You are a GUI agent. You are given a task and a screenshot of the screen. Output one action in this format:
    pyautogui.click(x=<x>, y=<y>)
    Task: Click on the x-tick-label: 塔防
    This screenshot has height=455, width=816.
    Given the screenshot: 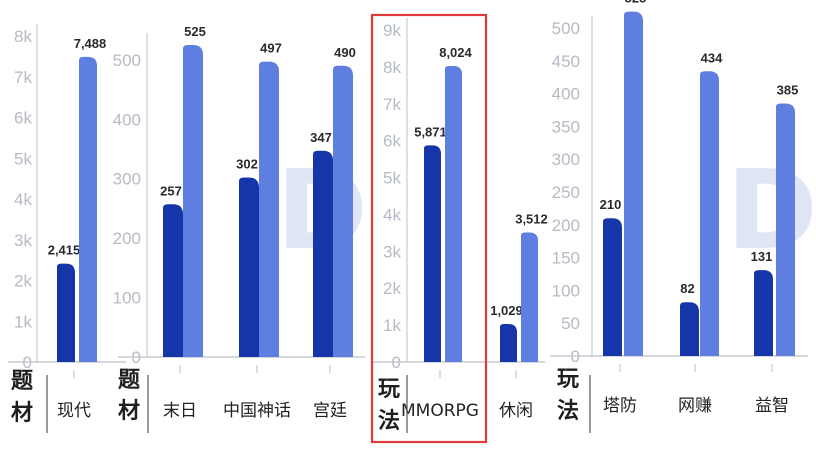 What is the action you would take?
    pyautogui.click(x=620, y=406)
    